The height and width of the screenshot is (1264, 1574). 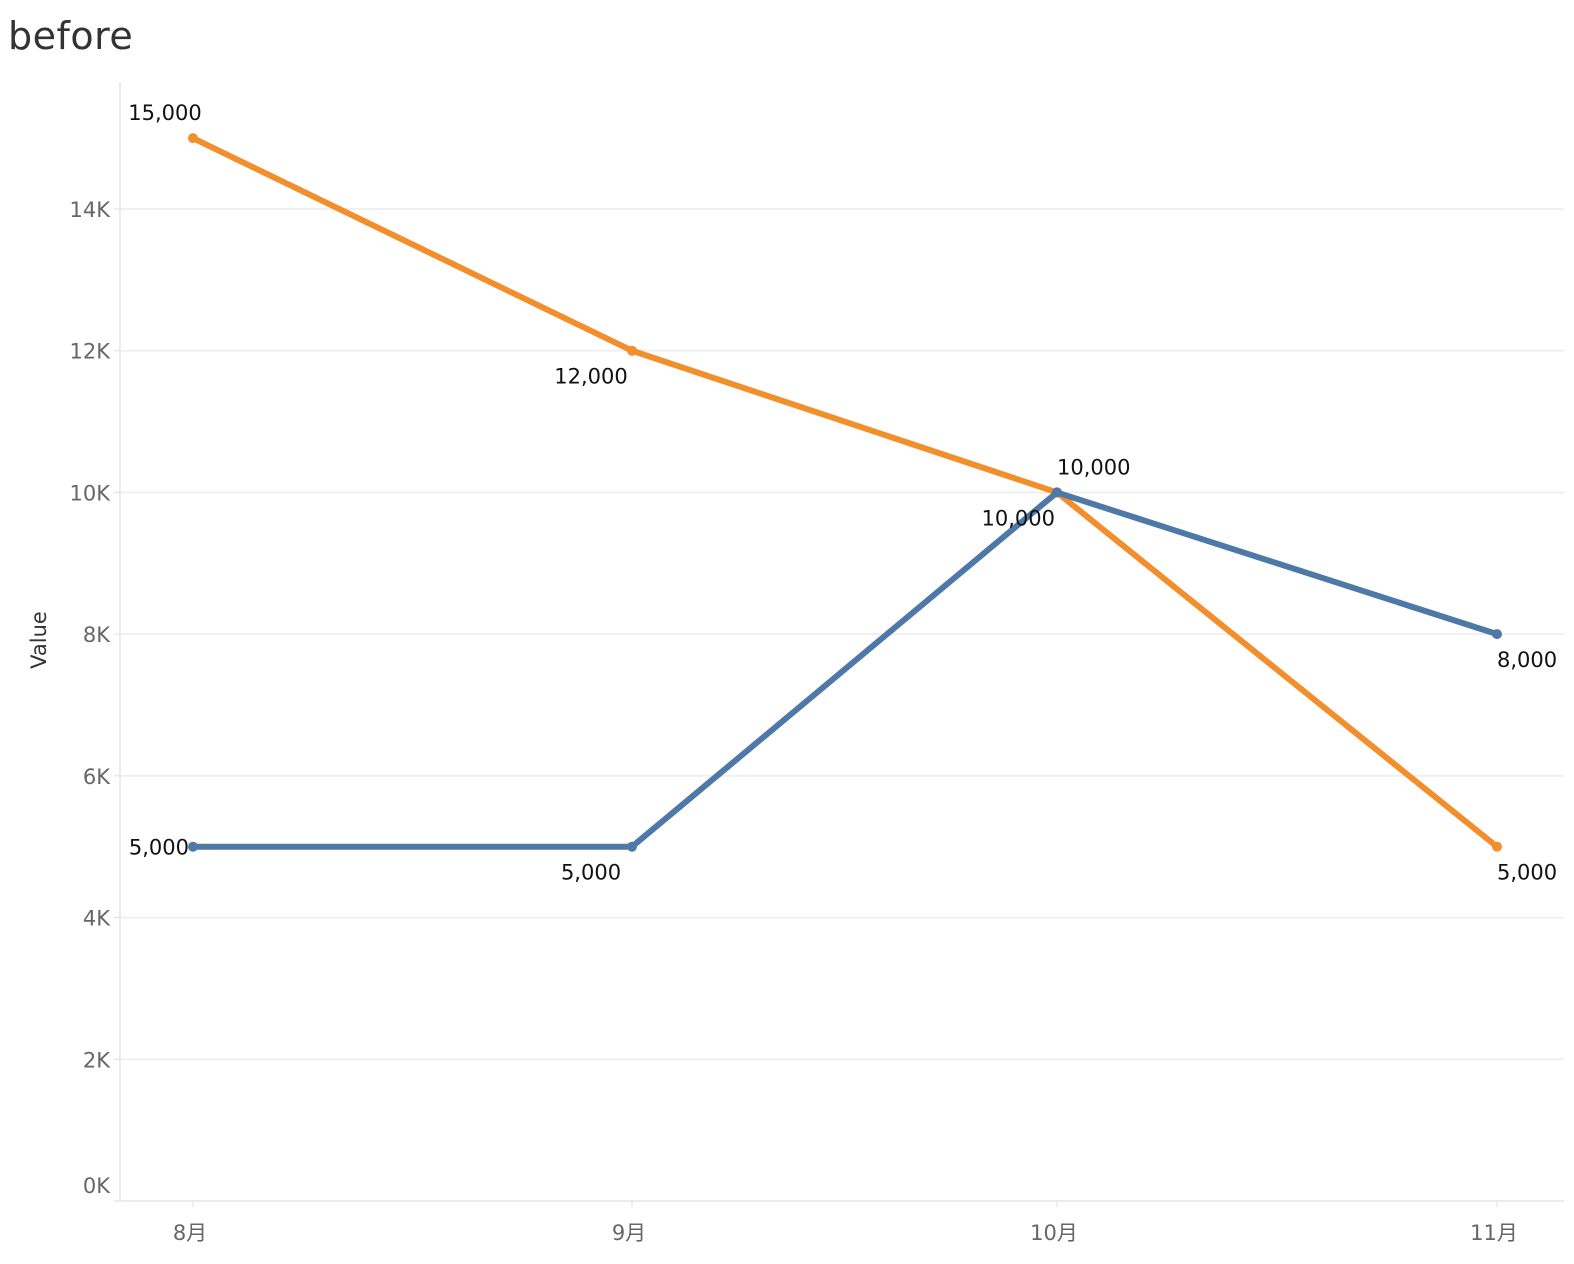 I want to click on y-tick-label: 4K, so click(x=97, y=919).